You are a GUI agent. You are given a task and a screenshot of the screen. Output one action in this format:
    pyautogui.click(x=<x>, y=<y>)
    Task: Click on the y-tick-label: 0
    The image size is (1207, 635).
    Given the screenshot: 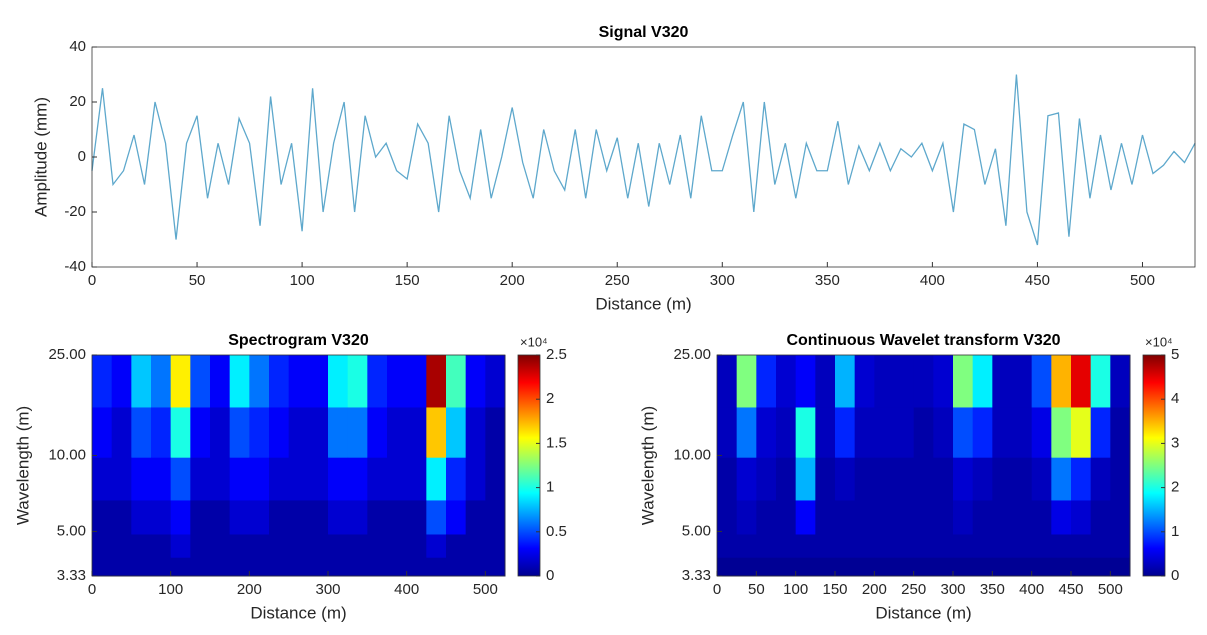 What is the action you would take?
    pyautogui.click(x=82, y=156)
    